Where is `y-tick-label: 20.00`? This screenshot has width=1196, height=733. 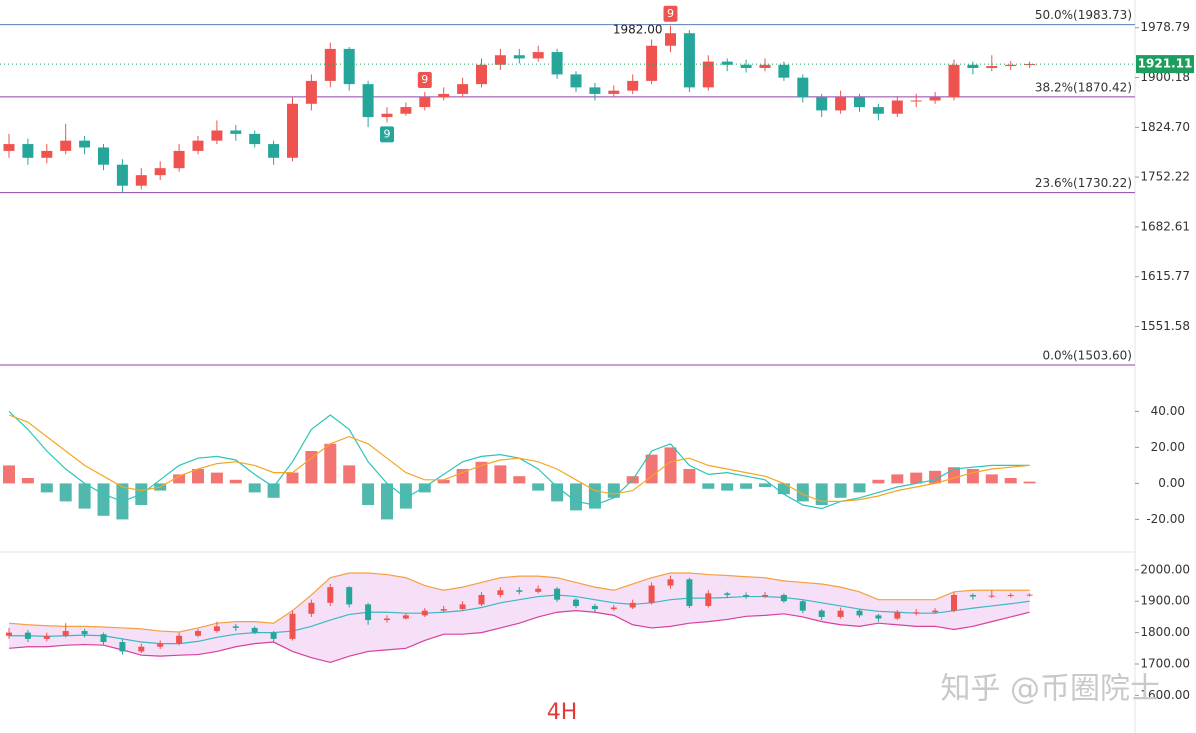
y-tick-label: 20.00 is located at coordinates (1168, 447).